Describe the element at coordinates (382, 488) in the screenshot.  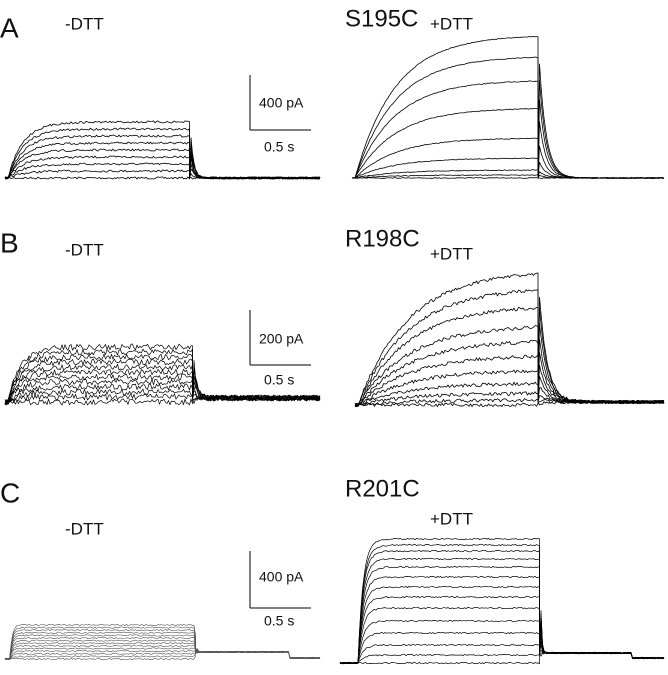
I see `mutant: R201C` at that location.